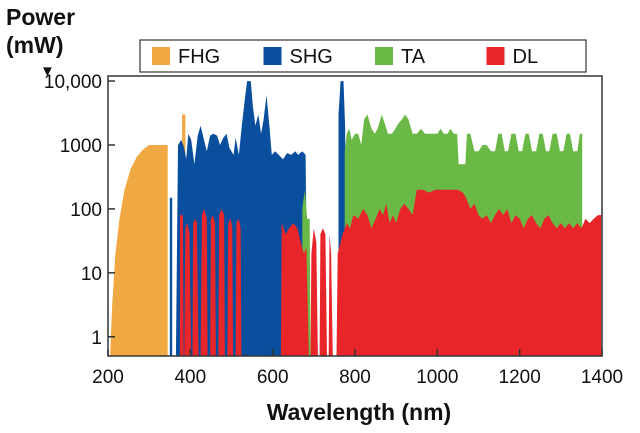 This screenshot has width=640, height=433. I want to click on x-axis-title: Wavelength (nm), so click(359, 412).